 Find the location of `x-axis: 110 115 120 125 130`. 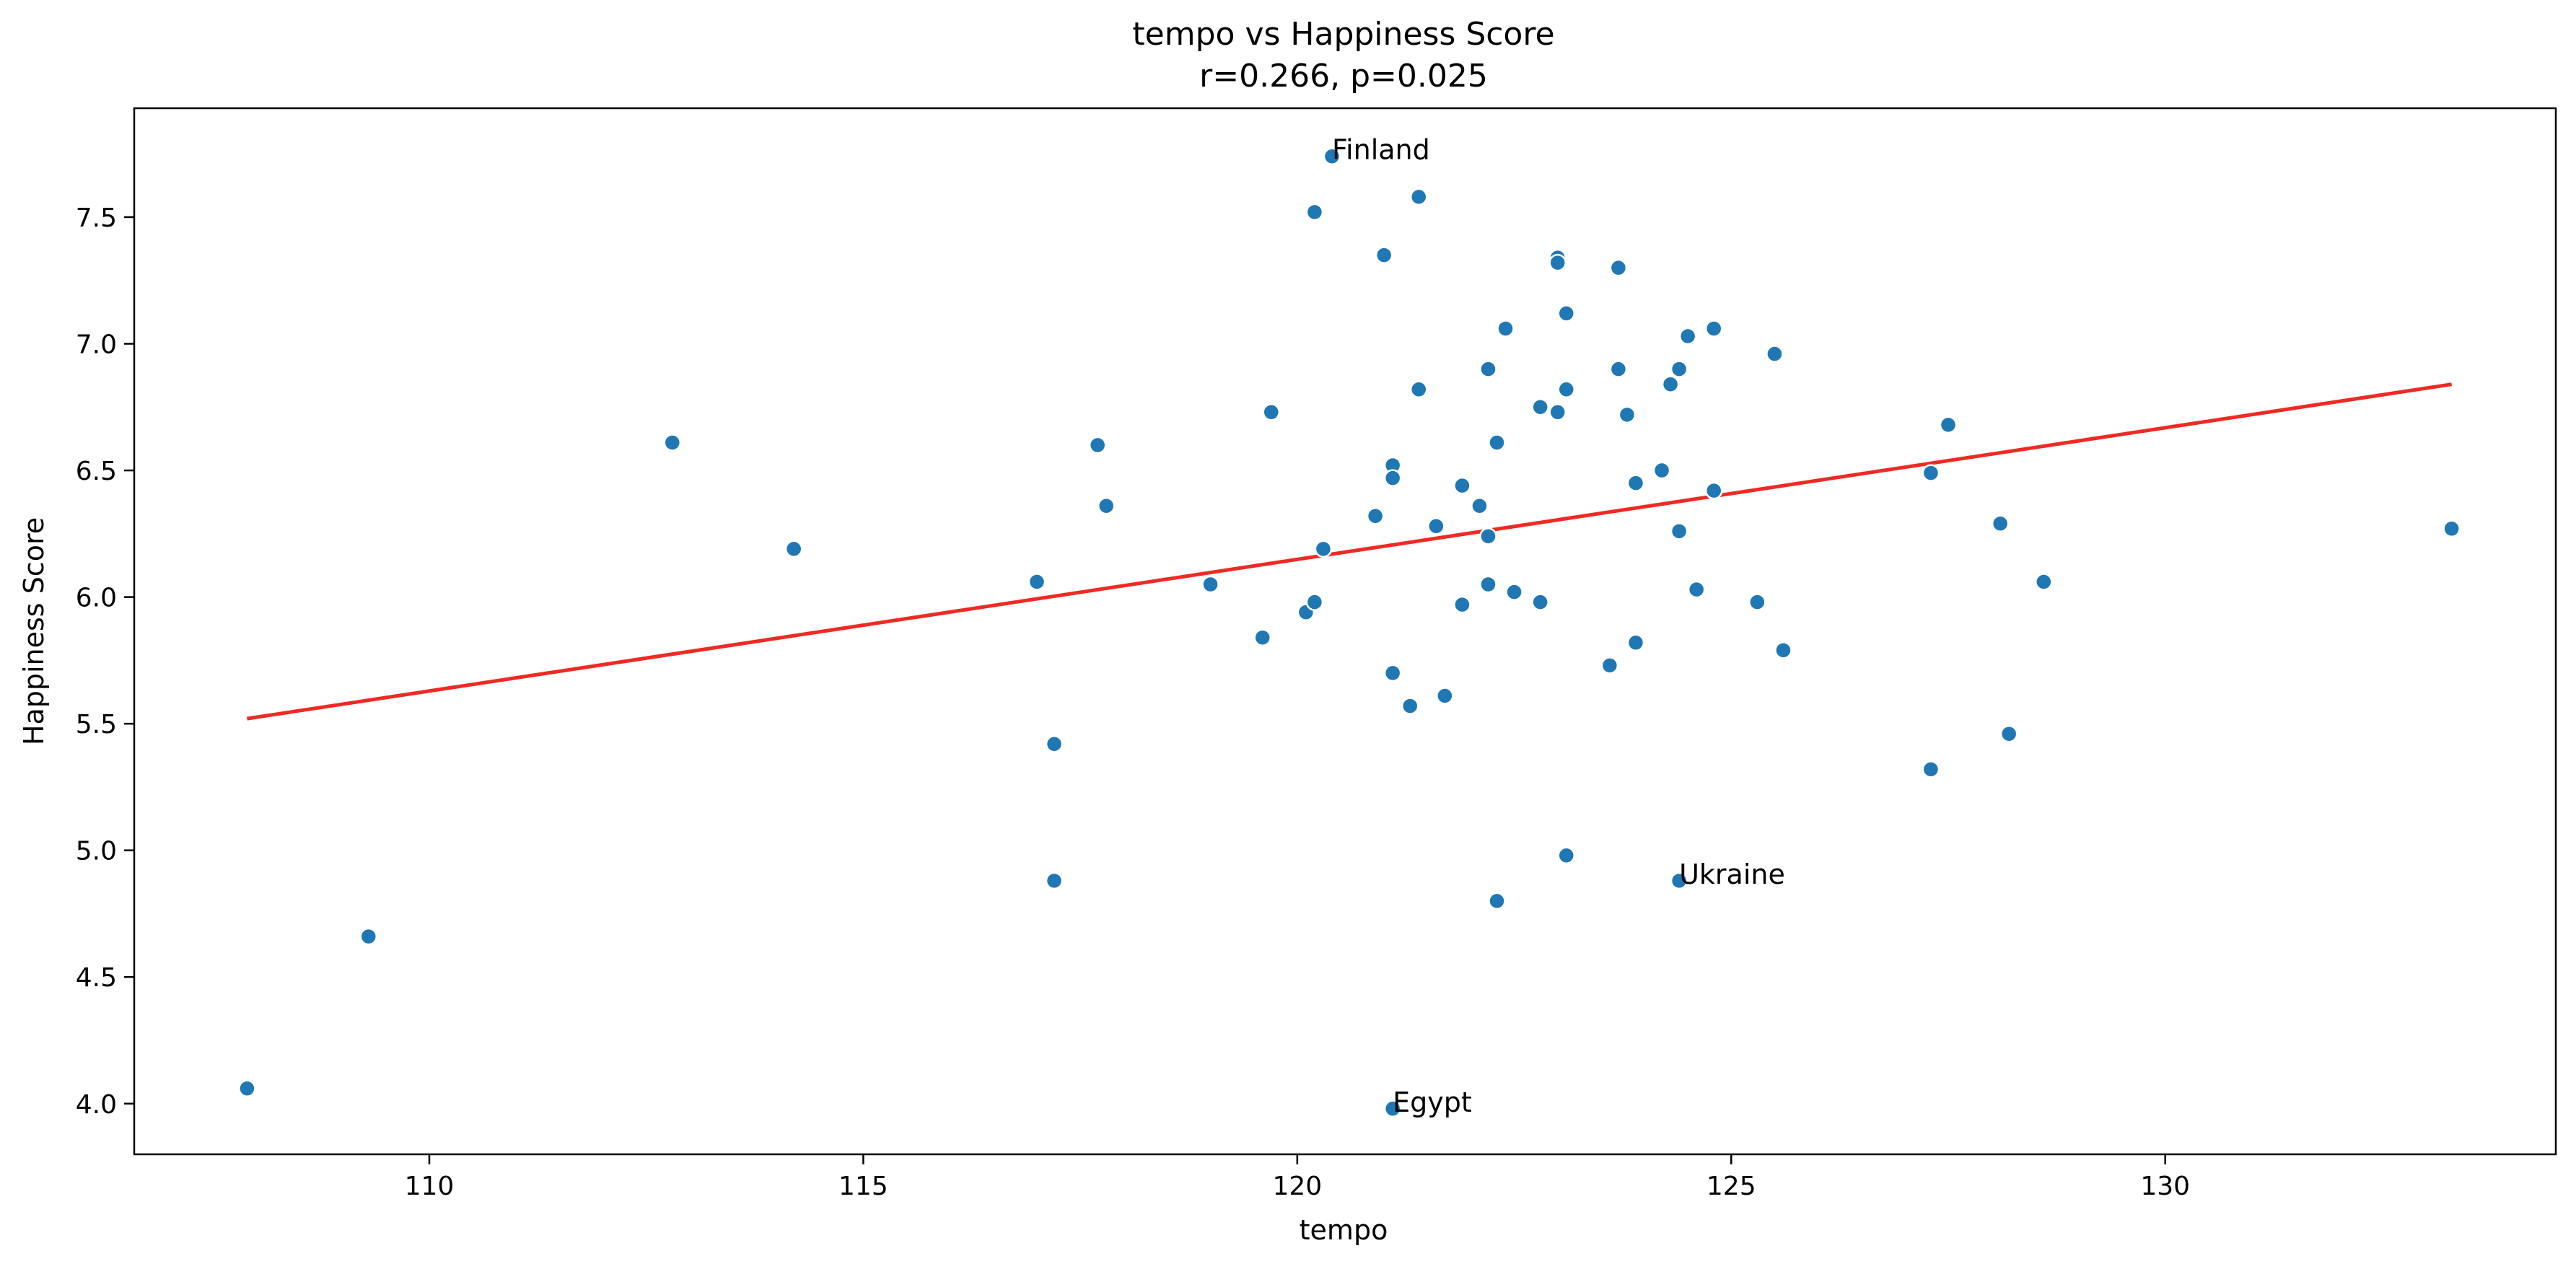

x-axis: 110 115 120 125 130 is located at coordinates (1297, 1177).